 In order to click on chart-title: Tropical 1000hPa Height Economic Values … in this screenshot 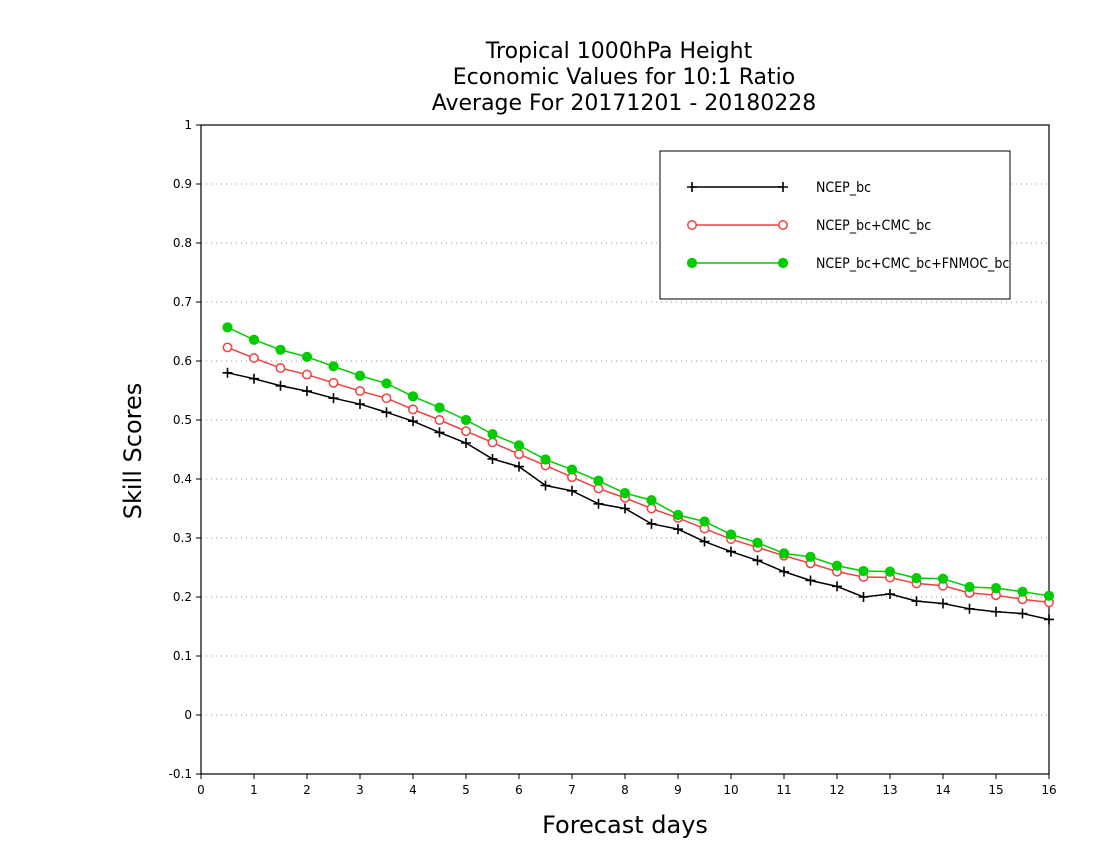, I will do `click(624, 77)`.